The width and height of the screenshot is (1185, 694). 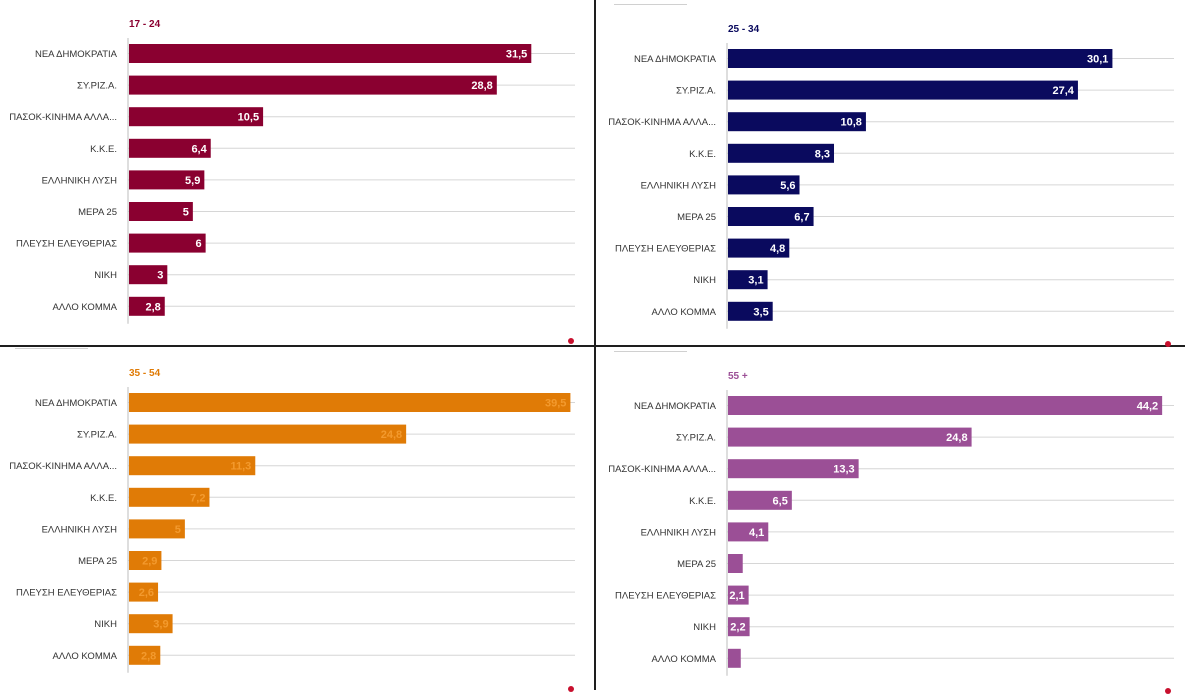 I want to click on panel-divider-horizontal, so click(x=592, y=346).